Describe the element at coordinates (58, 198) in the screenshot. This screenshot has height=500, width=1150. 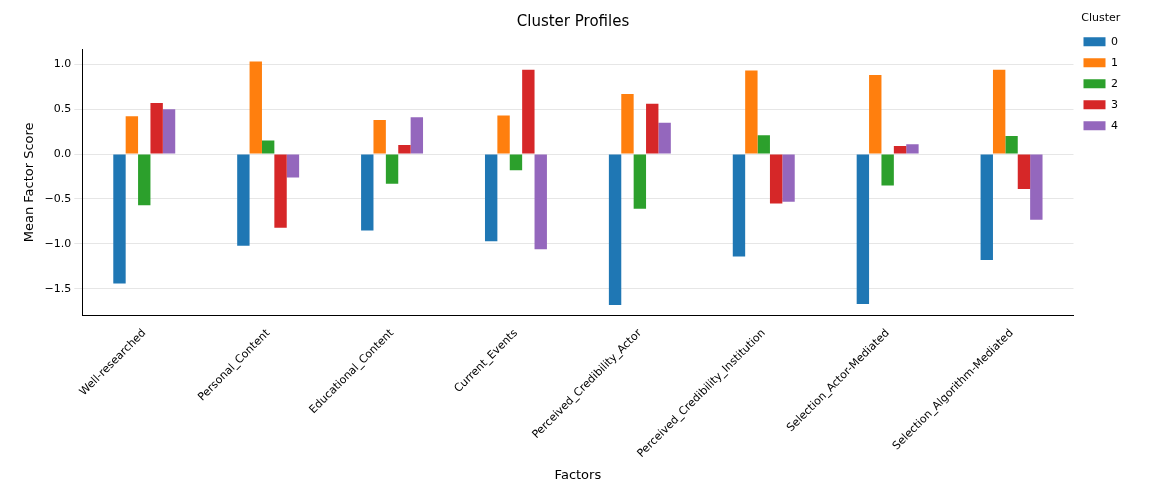
I see `y-tick-label: −0.5` at that location.